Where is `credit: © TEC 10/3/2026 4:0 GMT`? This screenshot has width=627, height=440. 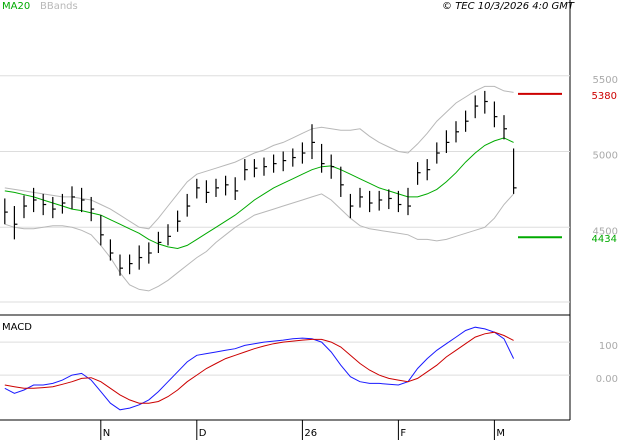
credit: © TEC 10/3/2026 4:0 GMT is located at coordinates (508, 6).